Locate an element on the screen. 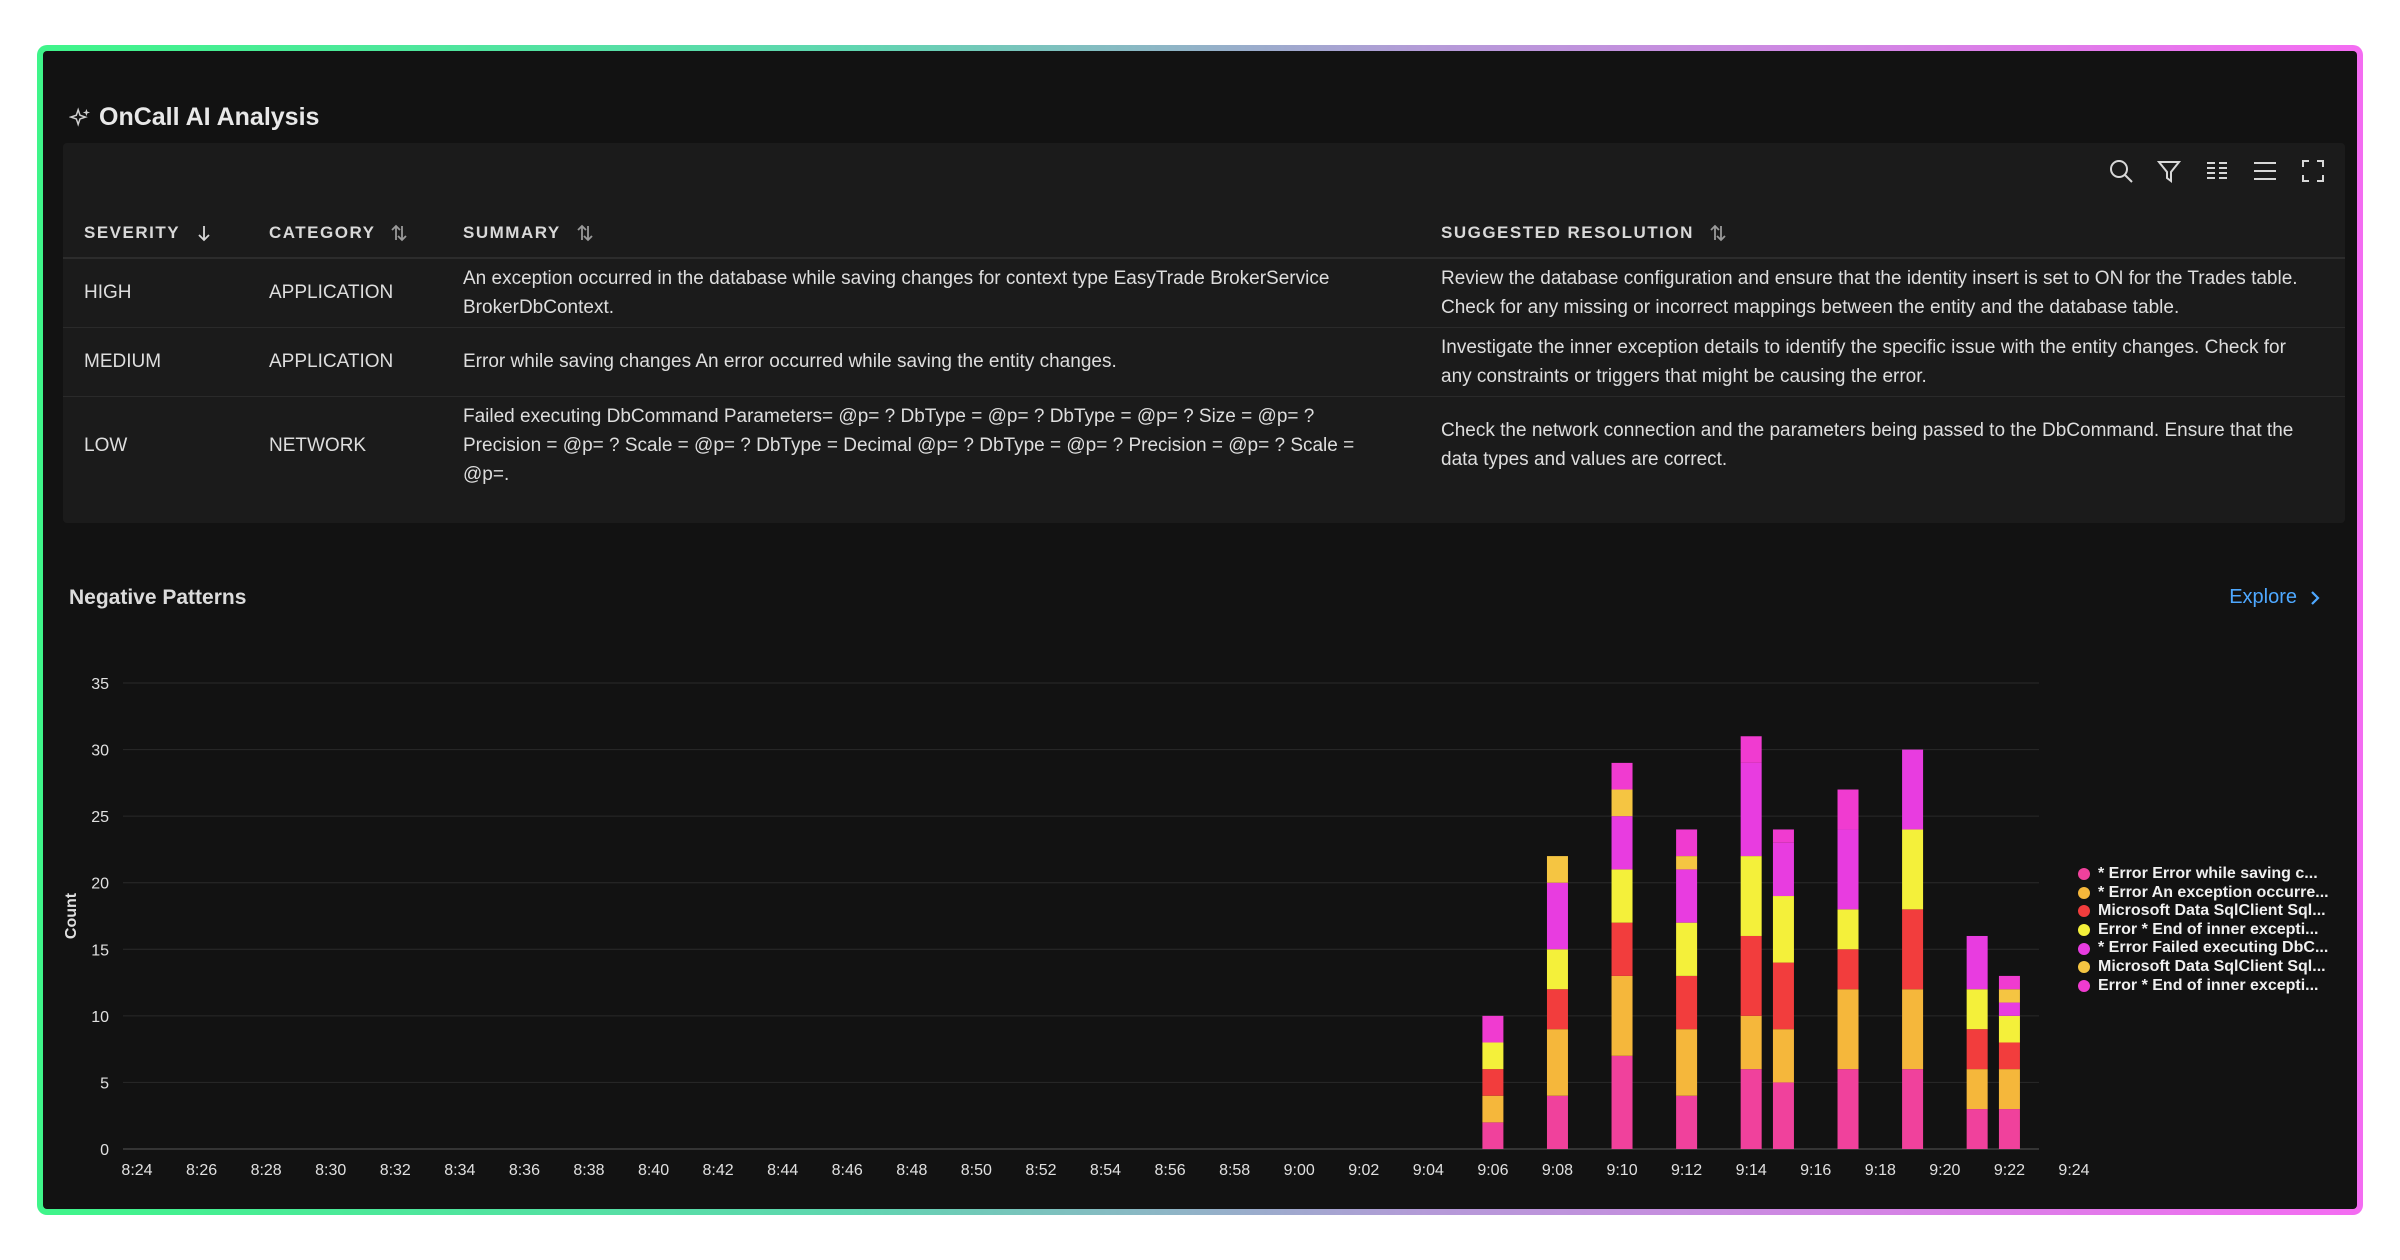 The image size is (2400, 1260). x-tick-label: 9:10 is located at coordinates (1621, 1170).